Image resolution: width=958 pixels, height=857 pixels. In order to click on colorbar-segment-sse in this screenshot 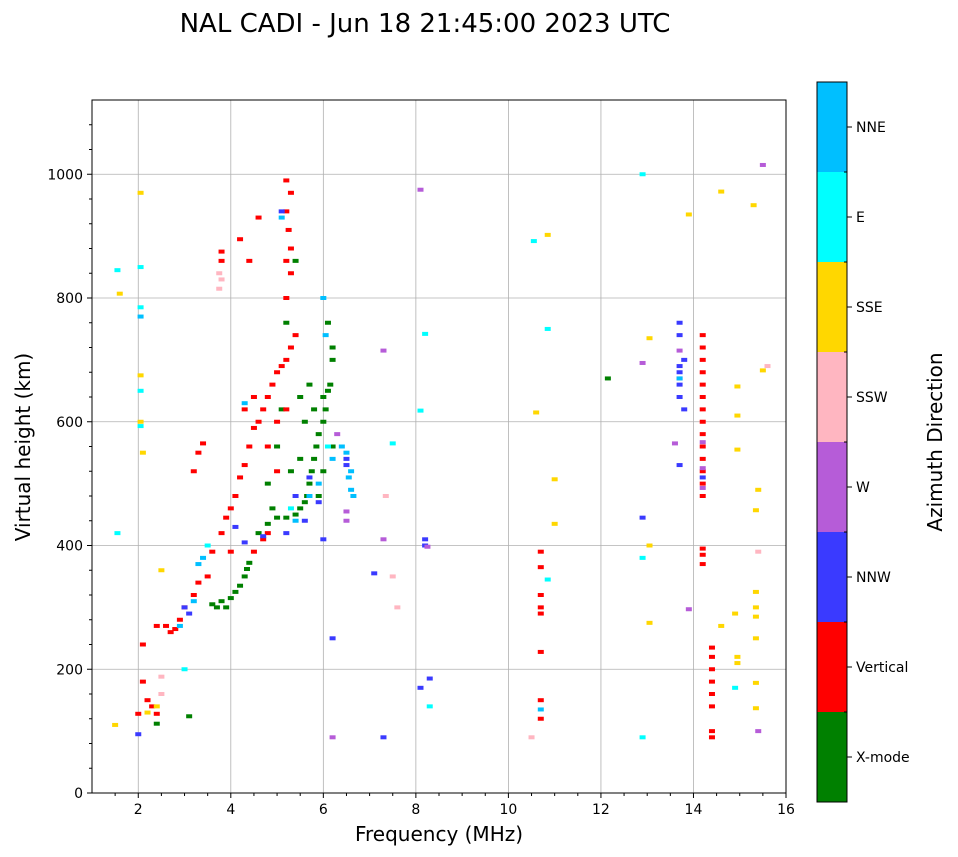, I will do `click(832, 307)`.